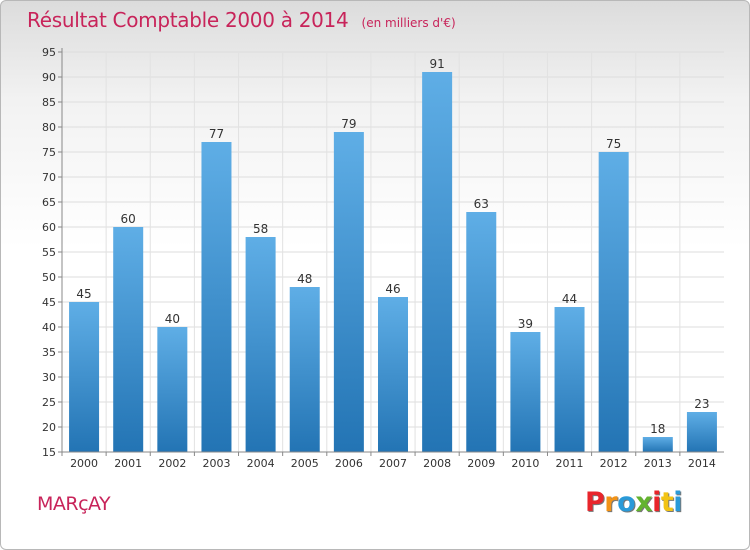  Describe the element at coordinates (525, 324) in the screenshot. I see `bar-value-label: 39` at that location.